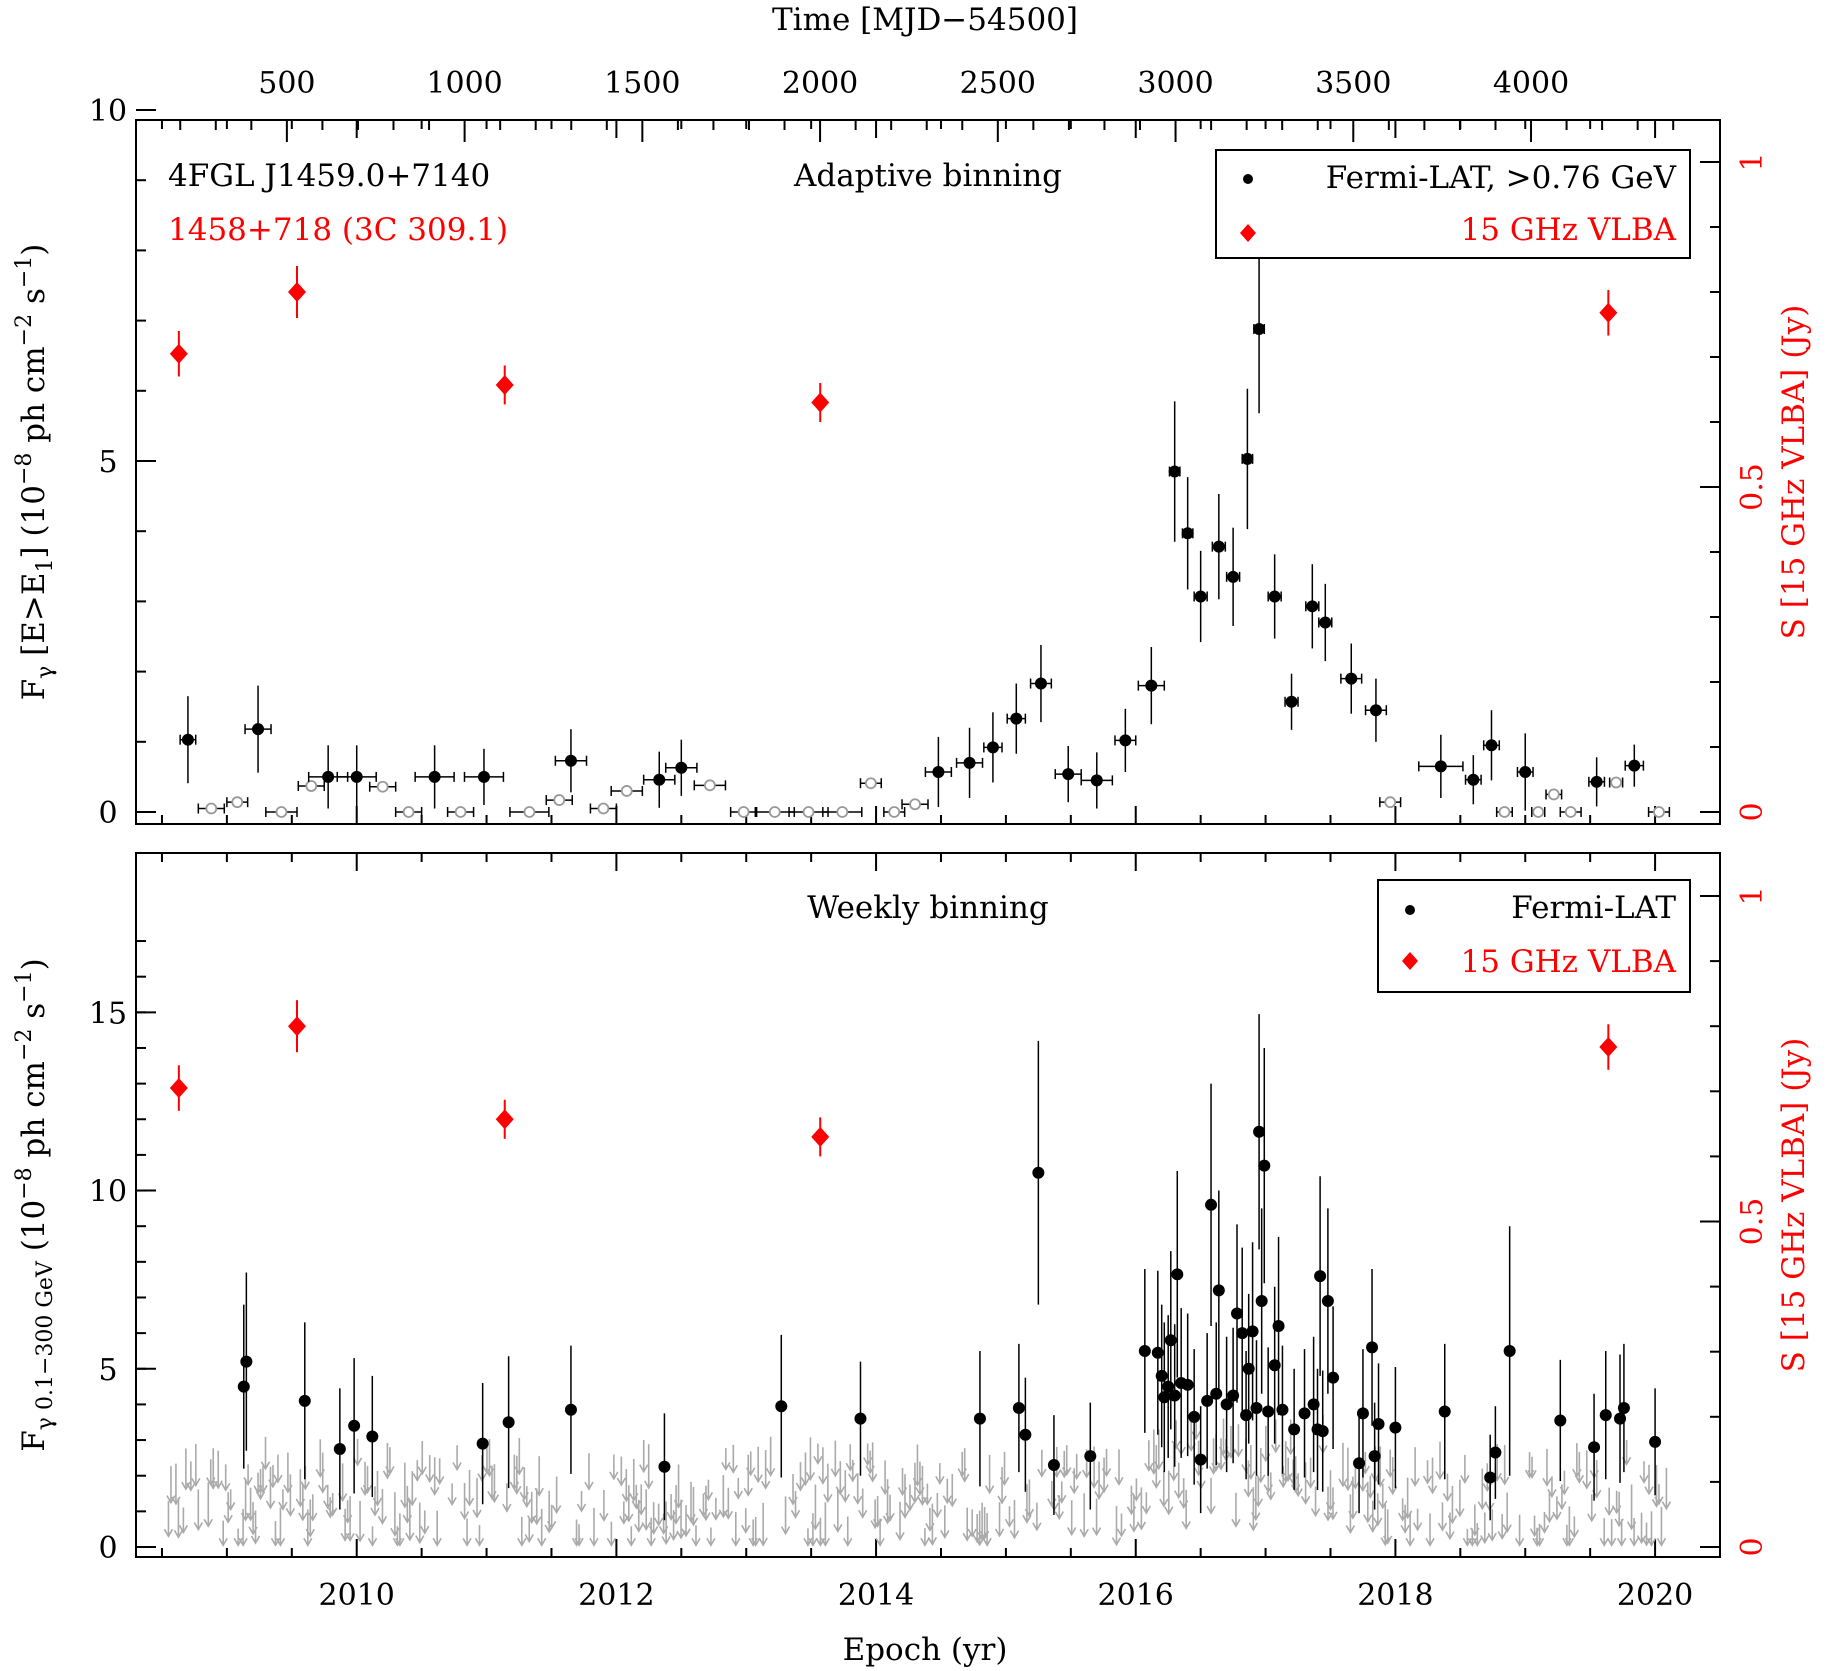 The height and width of the screenshot is (1671, 1826). Describe the element at coordinates (1136, 1595) in the screenshot. I see `year-tick-label: 2016` at that location.